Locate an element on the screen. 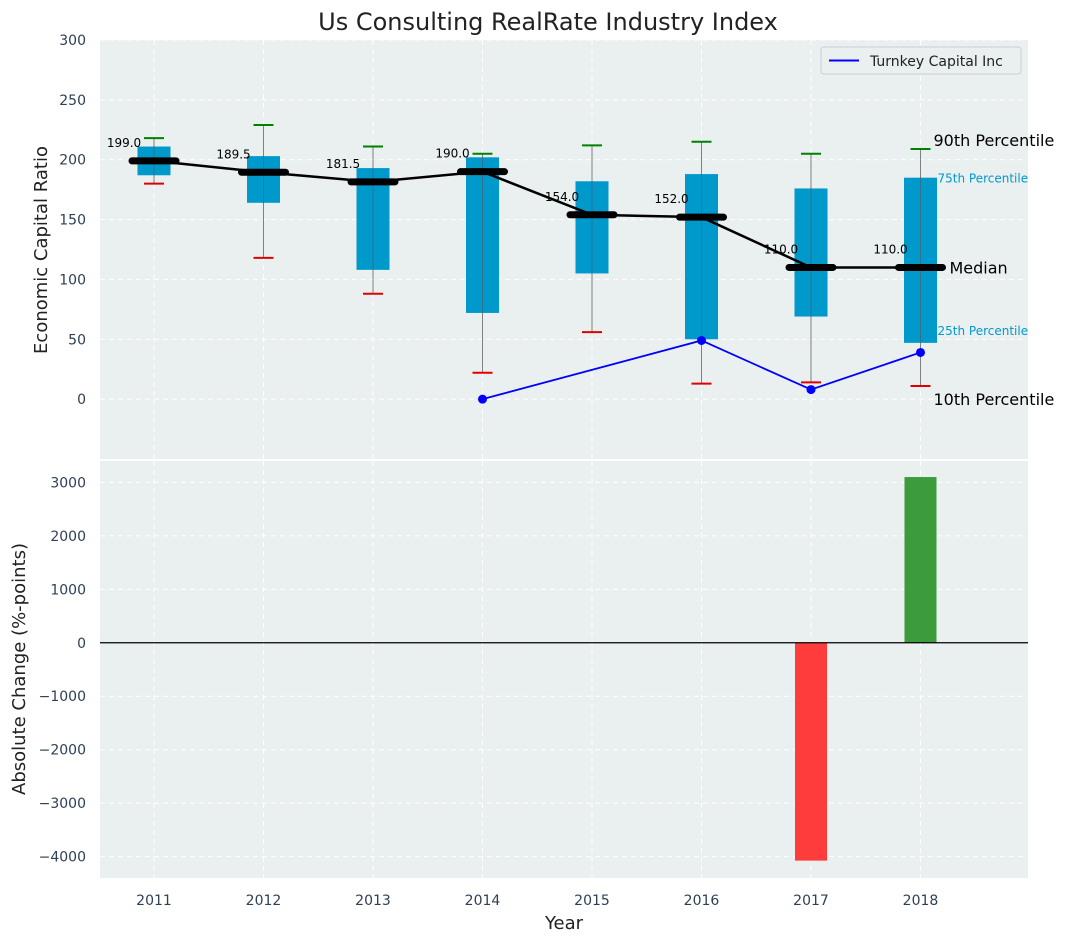 The height and width of the screenshot is (942, 1067). annotation-p75: 75th Percentile is located at coordinates (983, 179).